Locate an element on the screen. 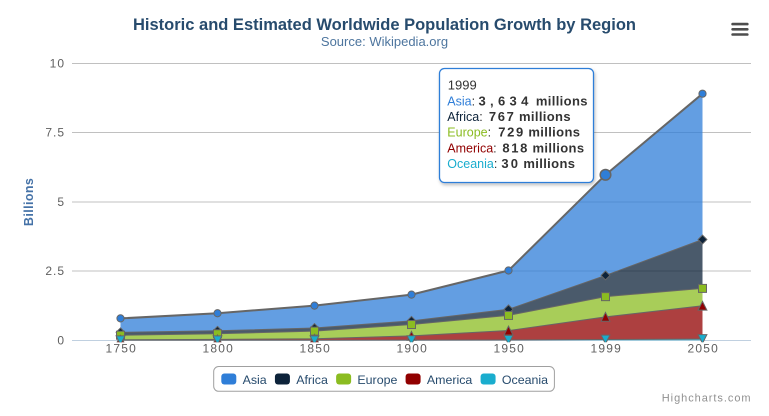  svg-text: 729 is located at coordinates (511, 132).